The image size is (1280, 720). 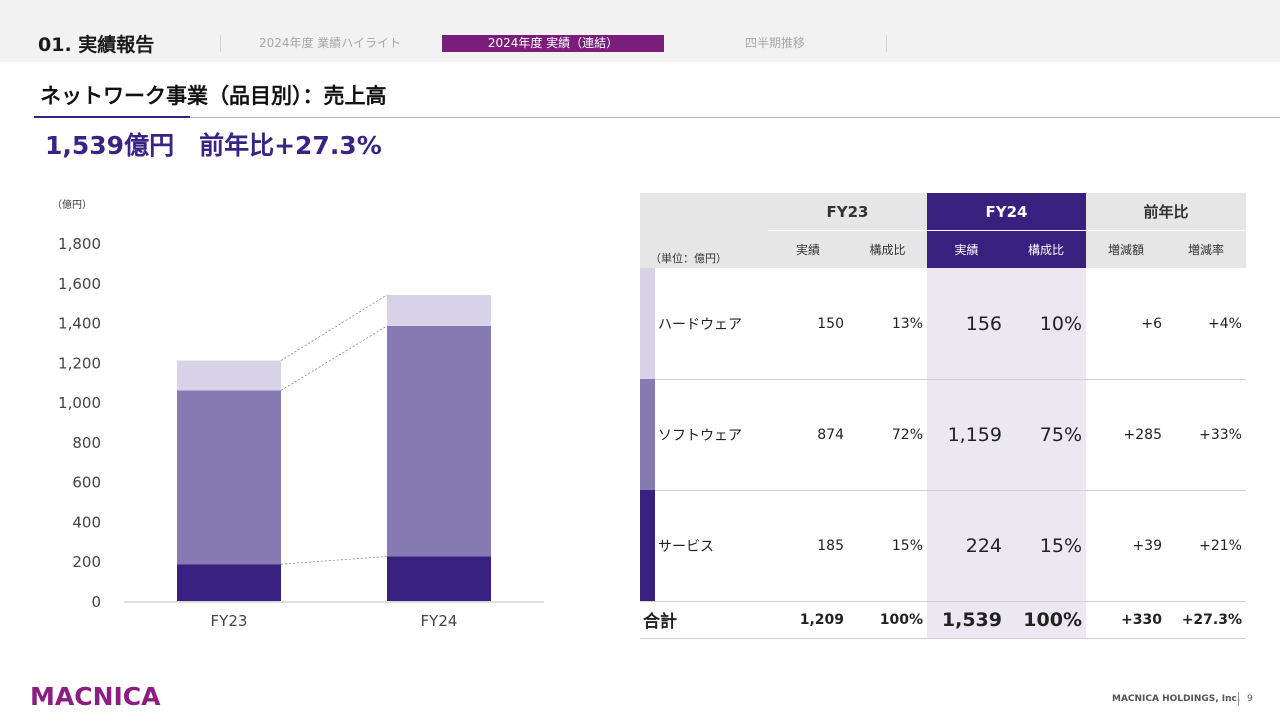 I want to click on table-cell: 72%, so click(x=907, y=434).